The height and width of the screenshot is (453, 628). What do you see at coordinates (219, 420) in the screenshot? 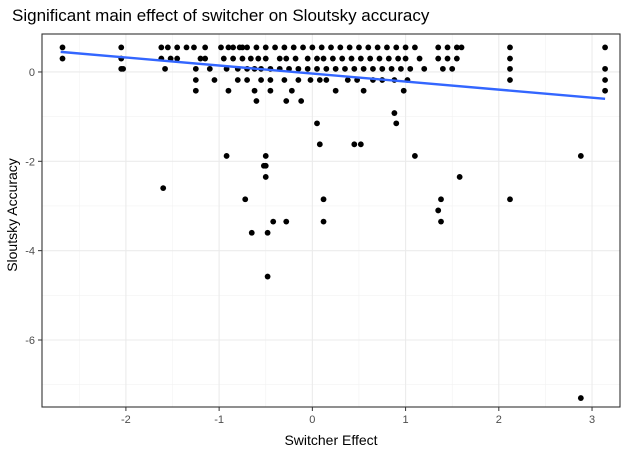
I see `x-tick-label: -1` at bounding box center [219, 420].